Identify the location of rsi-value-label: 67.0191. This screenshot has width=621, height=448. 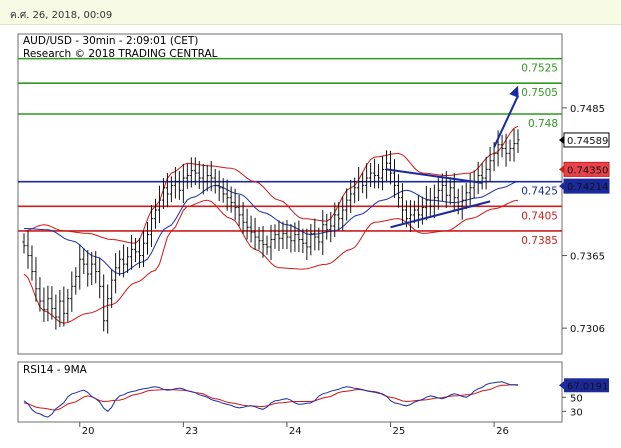
(587, 386).